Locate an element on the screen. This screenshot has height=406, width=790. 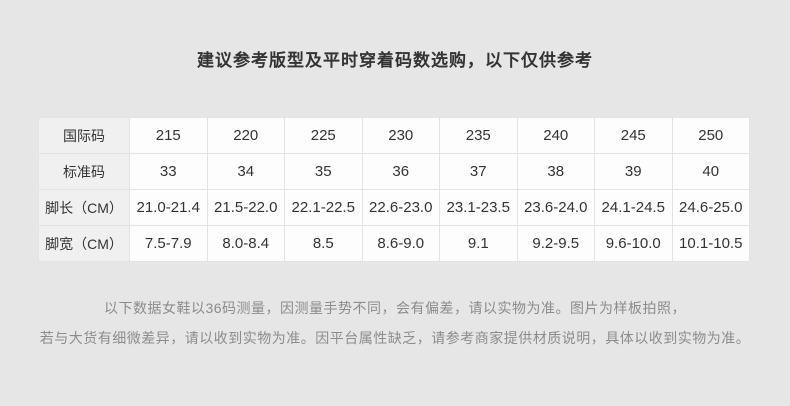
size-cell: 8.5 is located at coordinates (323, 243).